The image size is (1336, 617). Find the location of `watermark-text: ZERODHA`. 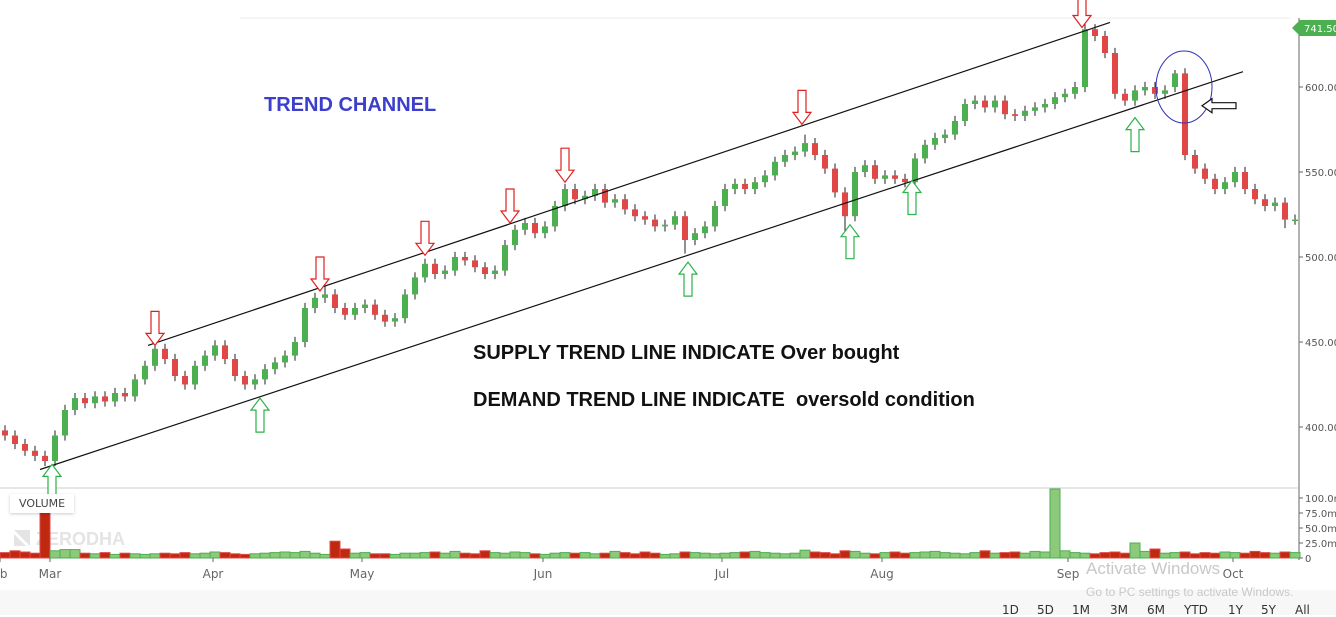

watermark-text: ZERODHA is located at coordinates (80, 539).